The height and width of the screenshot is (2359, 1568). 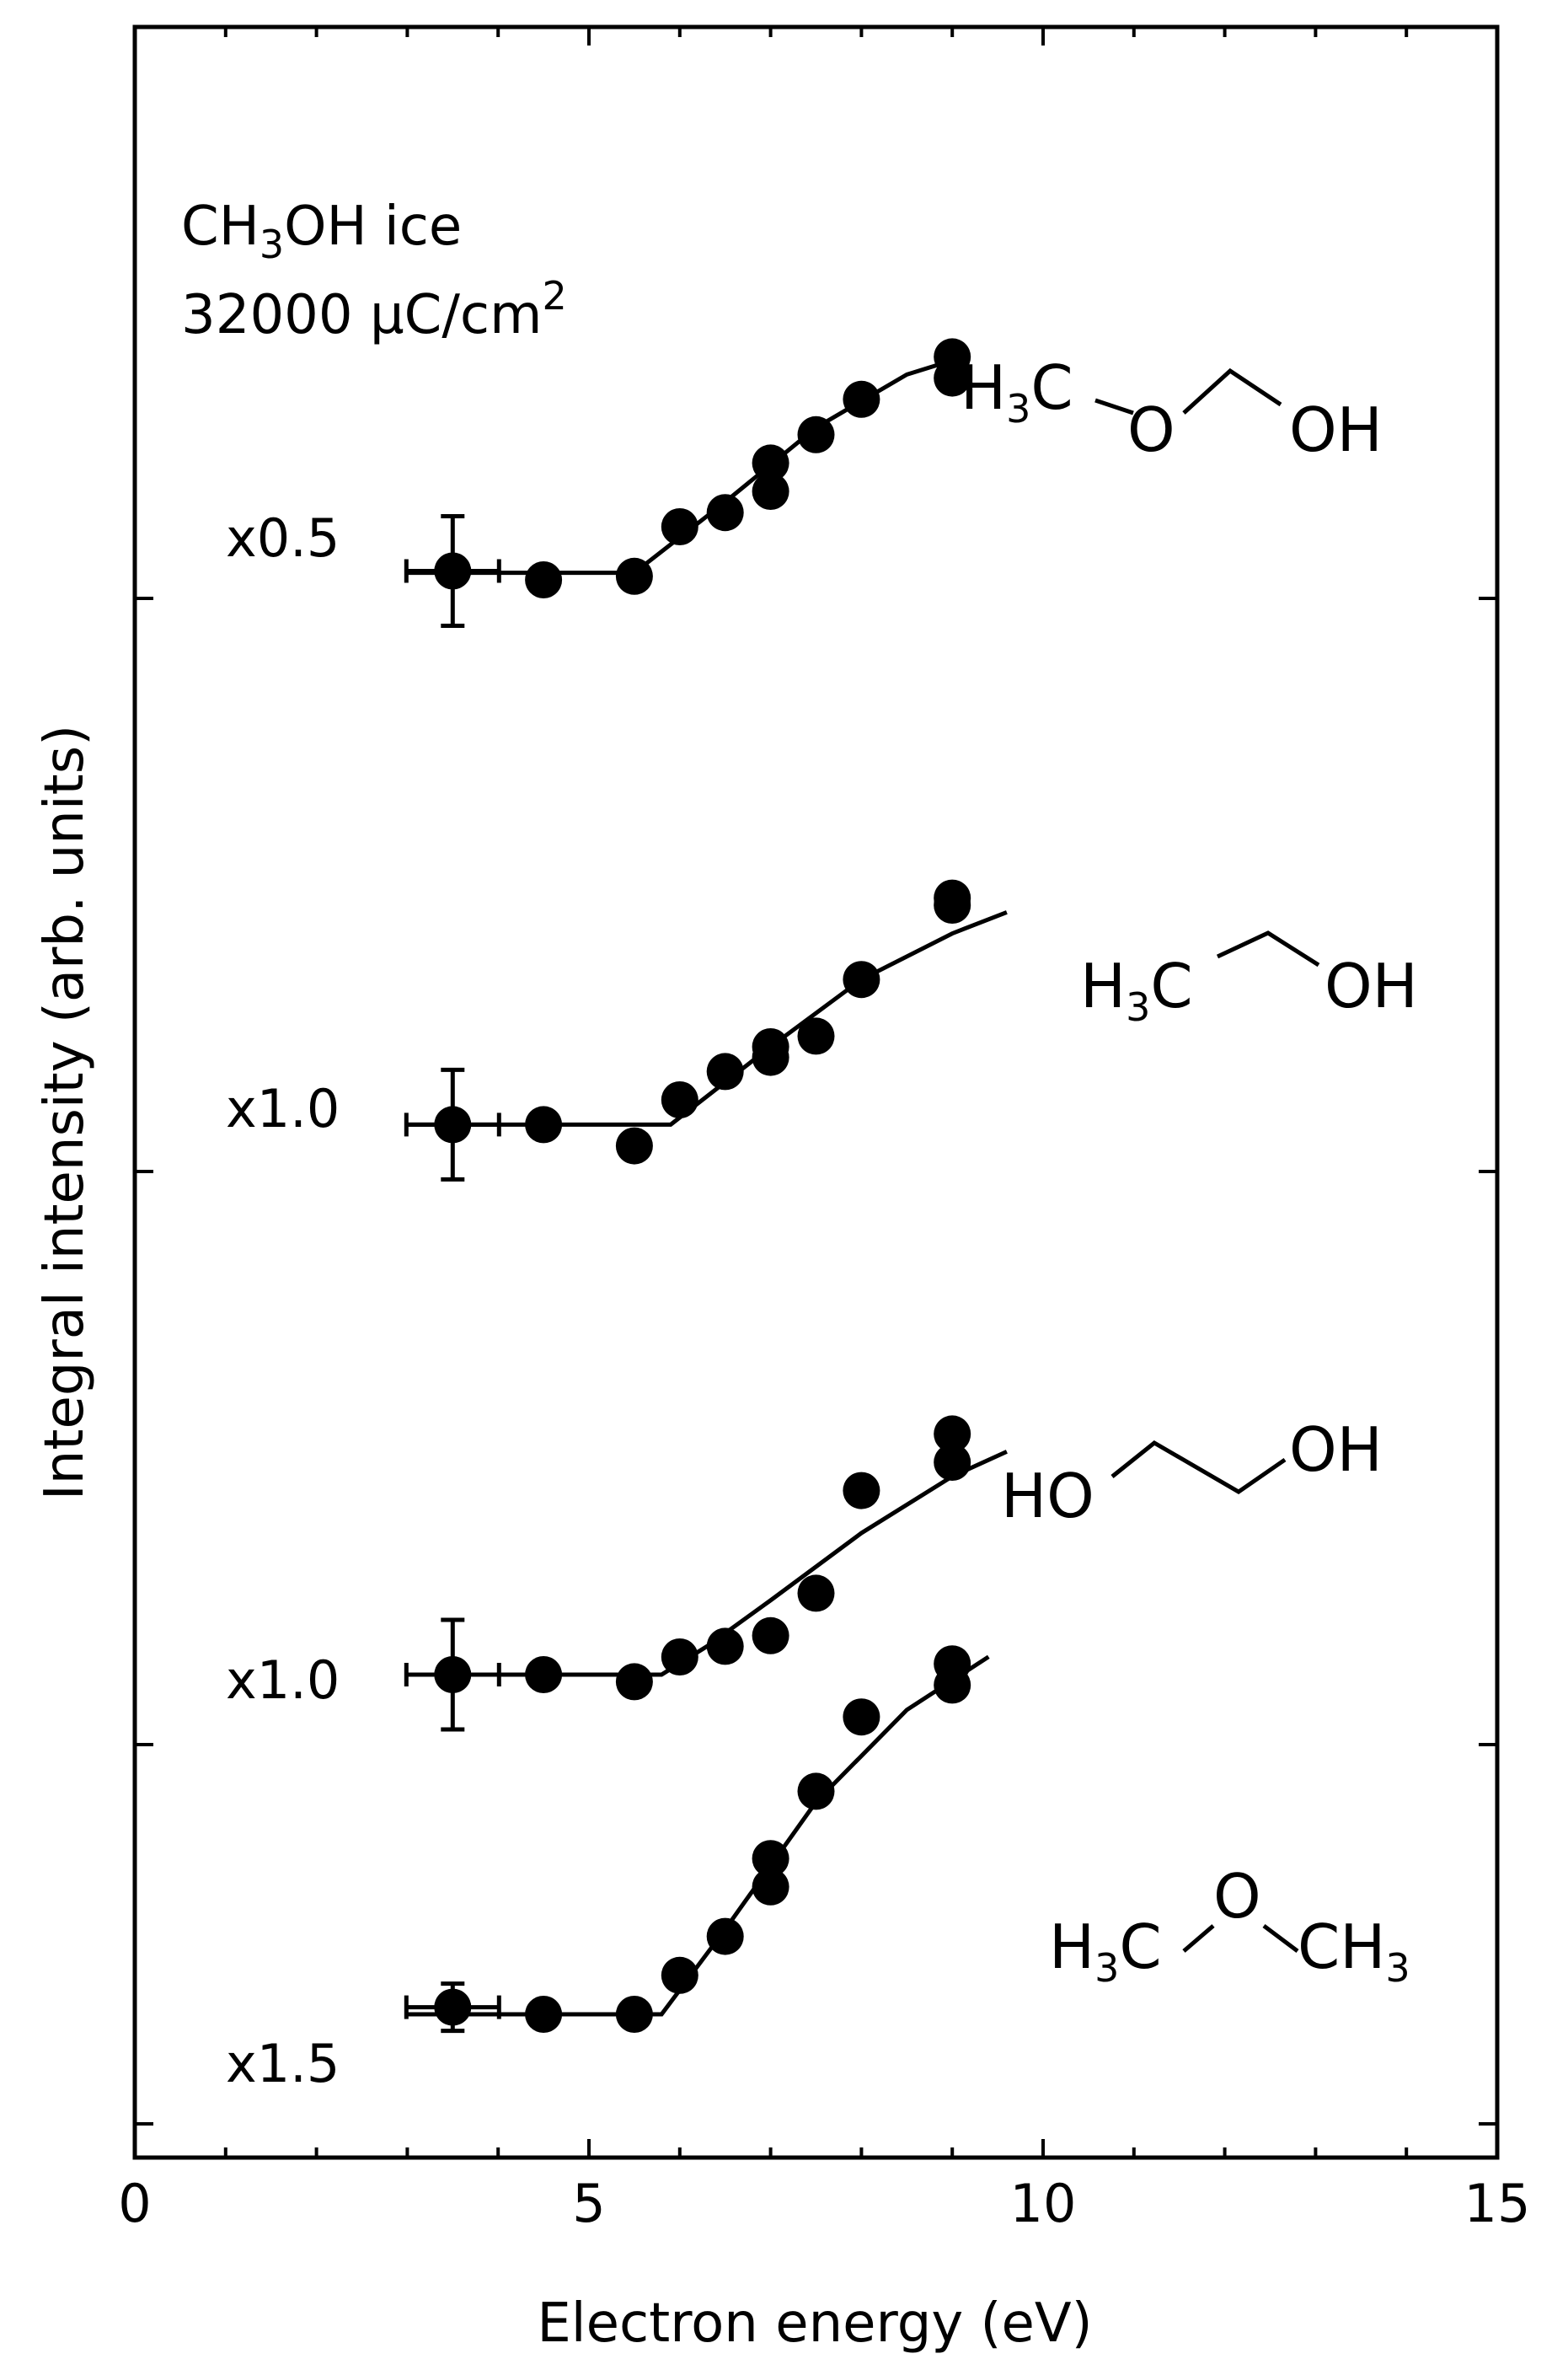 What do you see at coordinates (1354, 1951) in the screenshot?
I see `svg-text: CH3` at bounding box center [1354, 1951].